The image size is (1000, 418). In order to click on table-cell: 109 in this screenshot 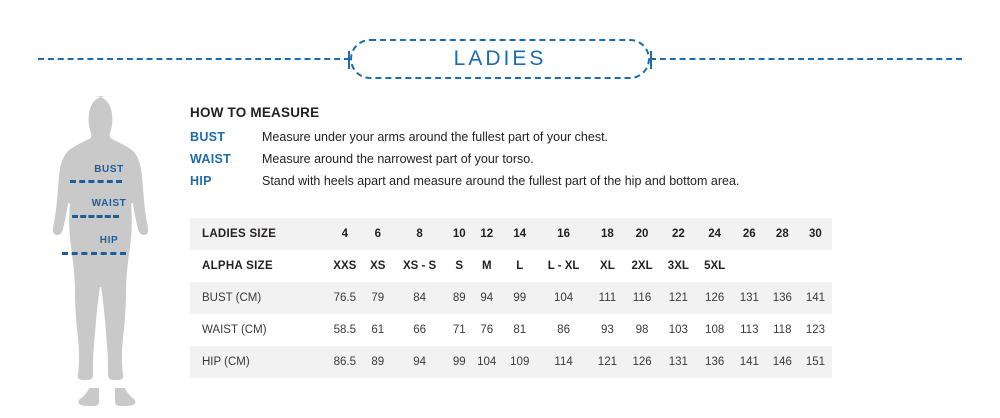, I will do `click(520, 362)`.